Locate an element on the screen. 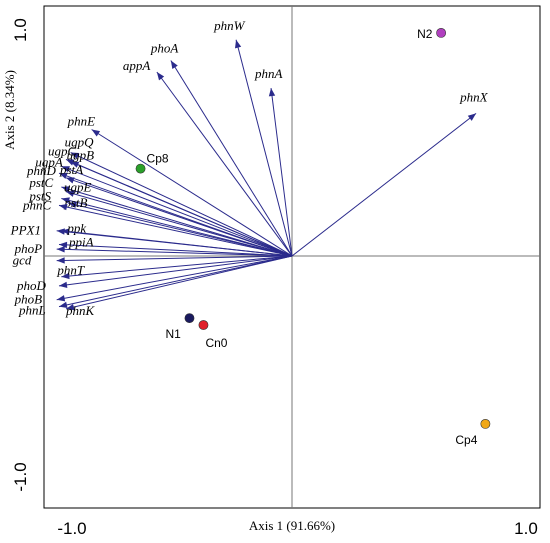  site-n1: N1 is located at coordinates (180, 327).